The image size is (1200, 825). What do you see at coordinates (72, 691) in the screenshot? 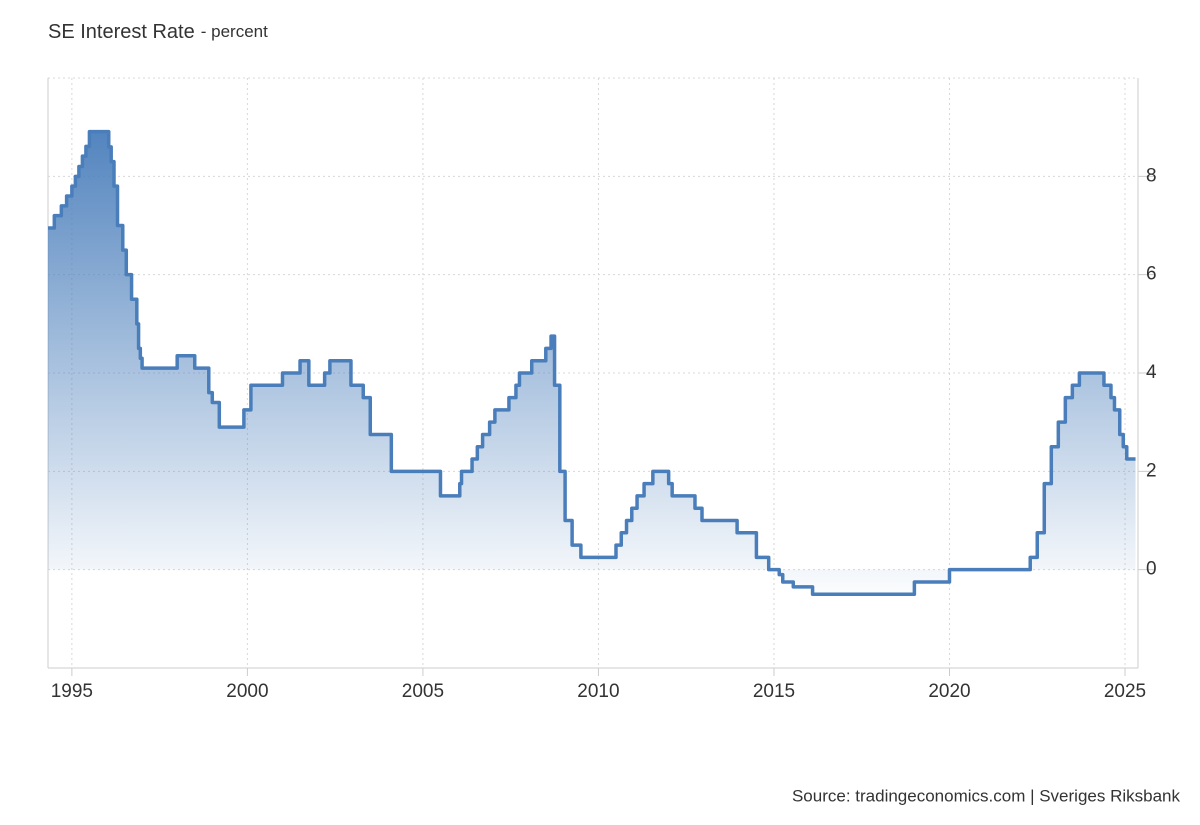
I see `x-tick-label: 1995` at bounding box center [72, 691].